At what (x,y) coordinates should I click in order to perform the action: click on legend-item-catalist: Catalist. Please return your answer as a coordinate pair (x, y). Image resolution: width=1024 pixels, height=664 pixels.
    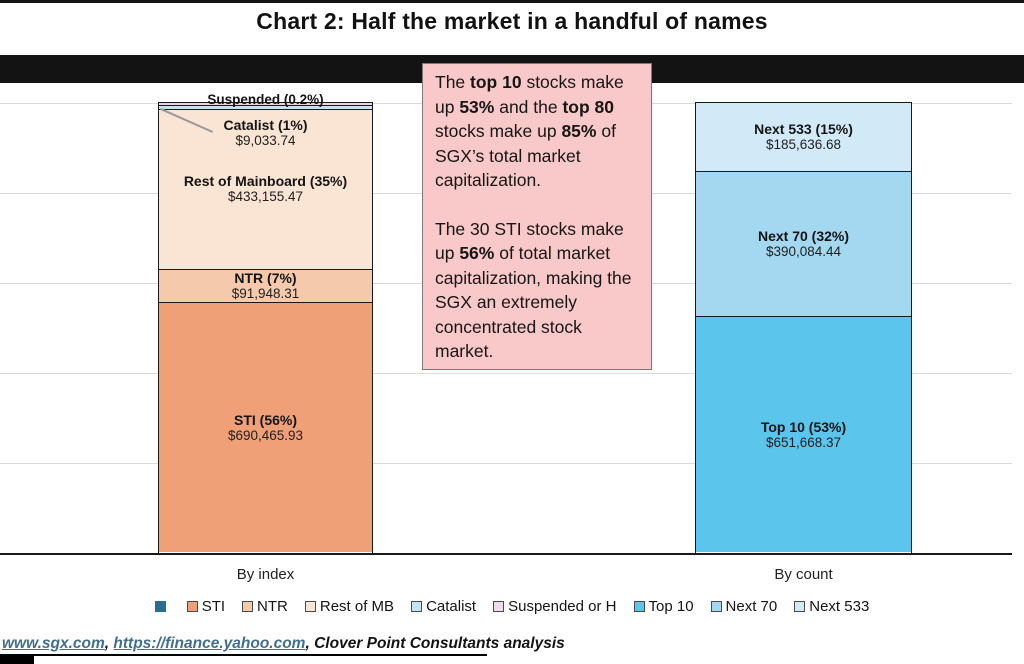
    Looking at the image, I should click on (443, 606).